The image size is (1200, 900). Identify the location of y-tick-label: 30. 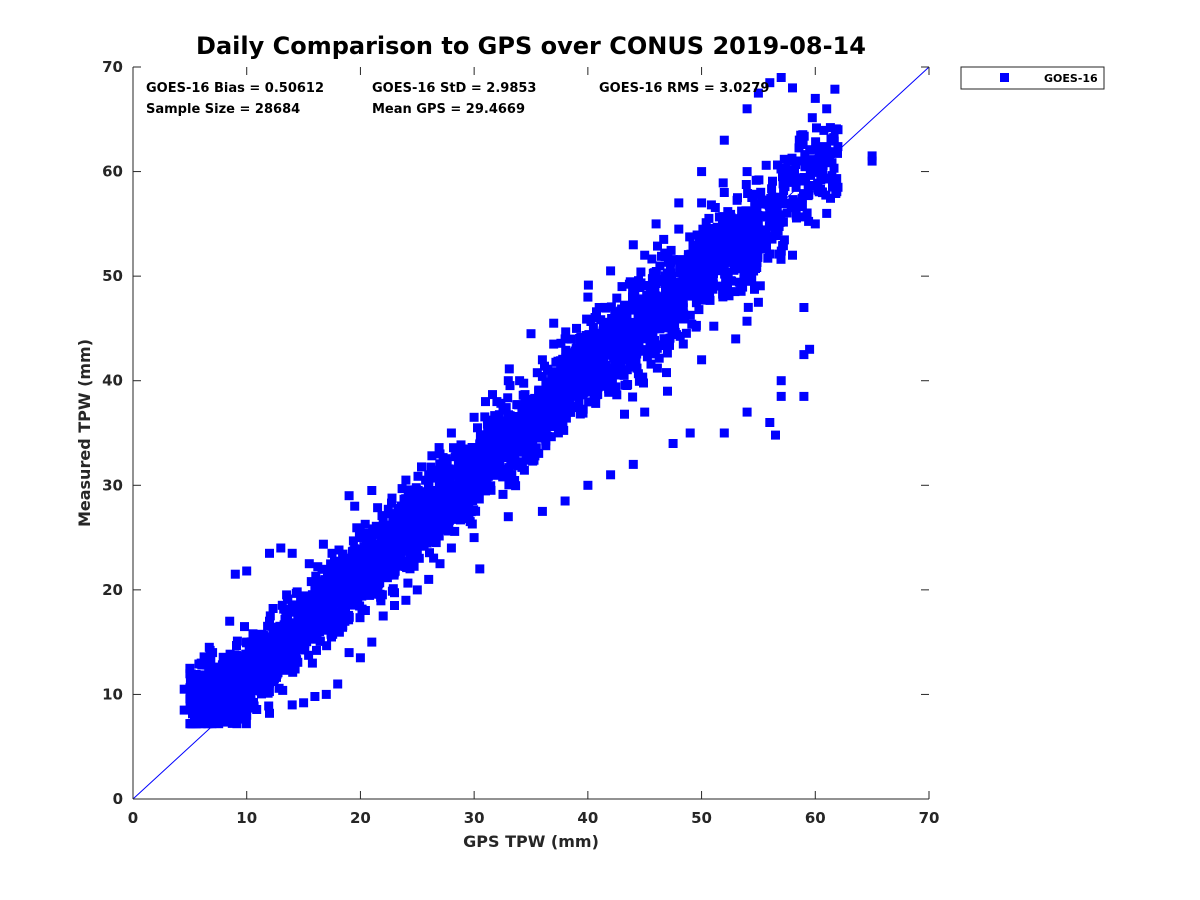
(112, 485).